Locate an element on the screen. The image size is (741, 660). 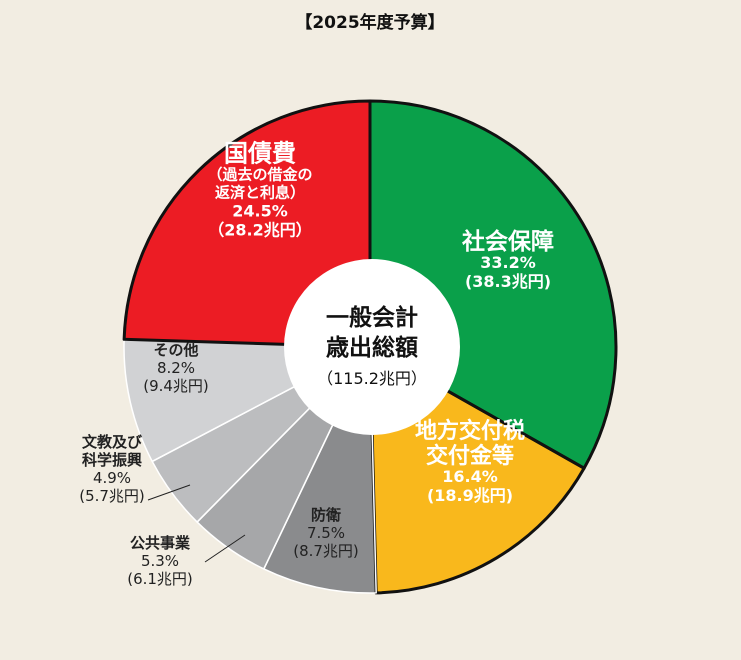
slice-name: 文教及び is located at coordinates (112, 442).